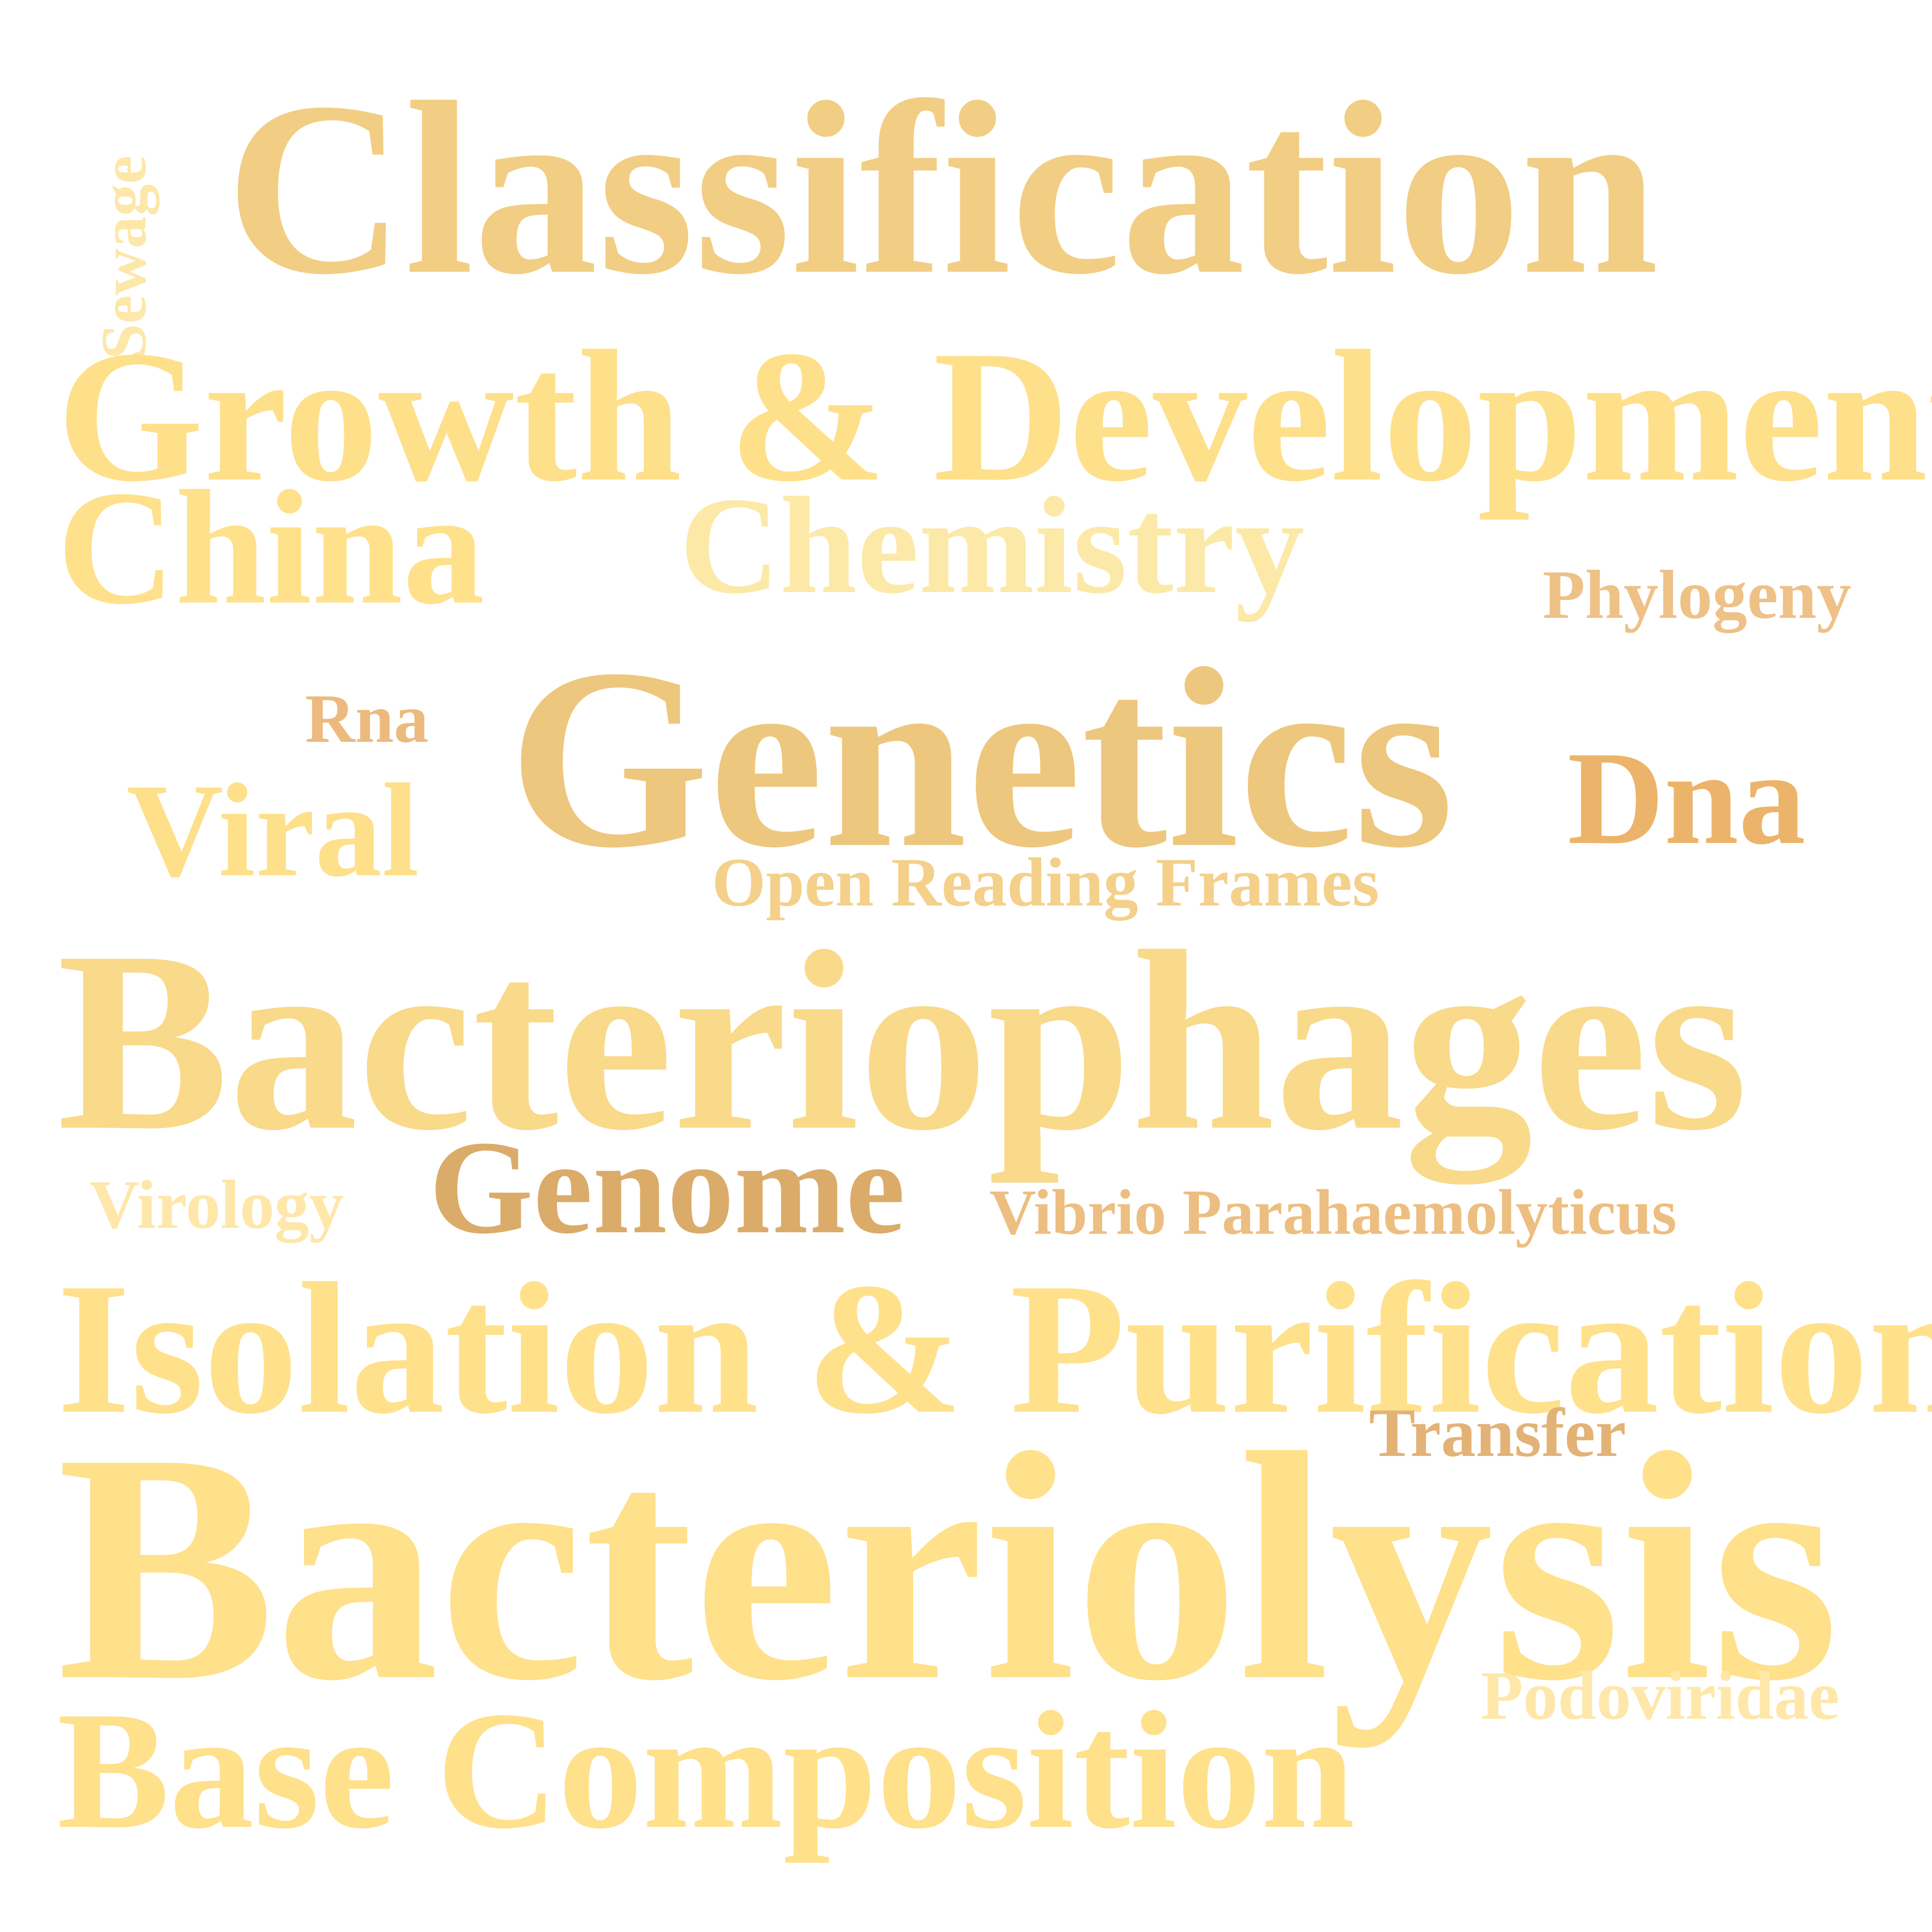 The width and height of the screenshot is (1932, 1932). What do you see at coordinates (271, 547) in the screenshot?
I see `word-china: China` at bounding box center [271, 547].